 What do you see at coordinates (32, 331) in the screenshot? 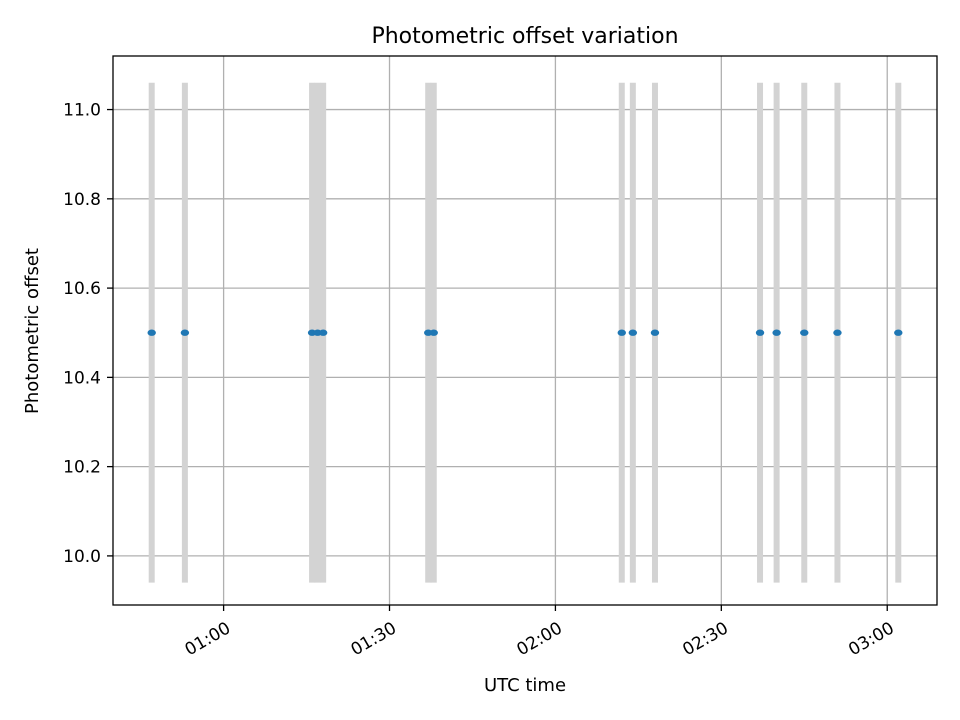
I see `y-axis-label: Photometric offset` at bounding box center [32, 331].